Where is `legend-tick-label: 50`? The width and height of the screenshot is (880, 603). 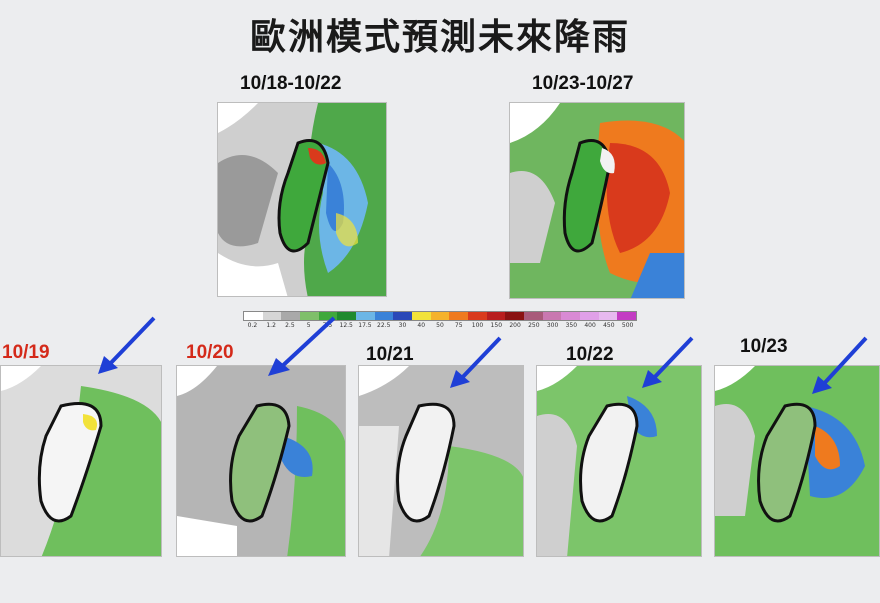
legend-tick-label: 50 is located at coordinates (440, 325).